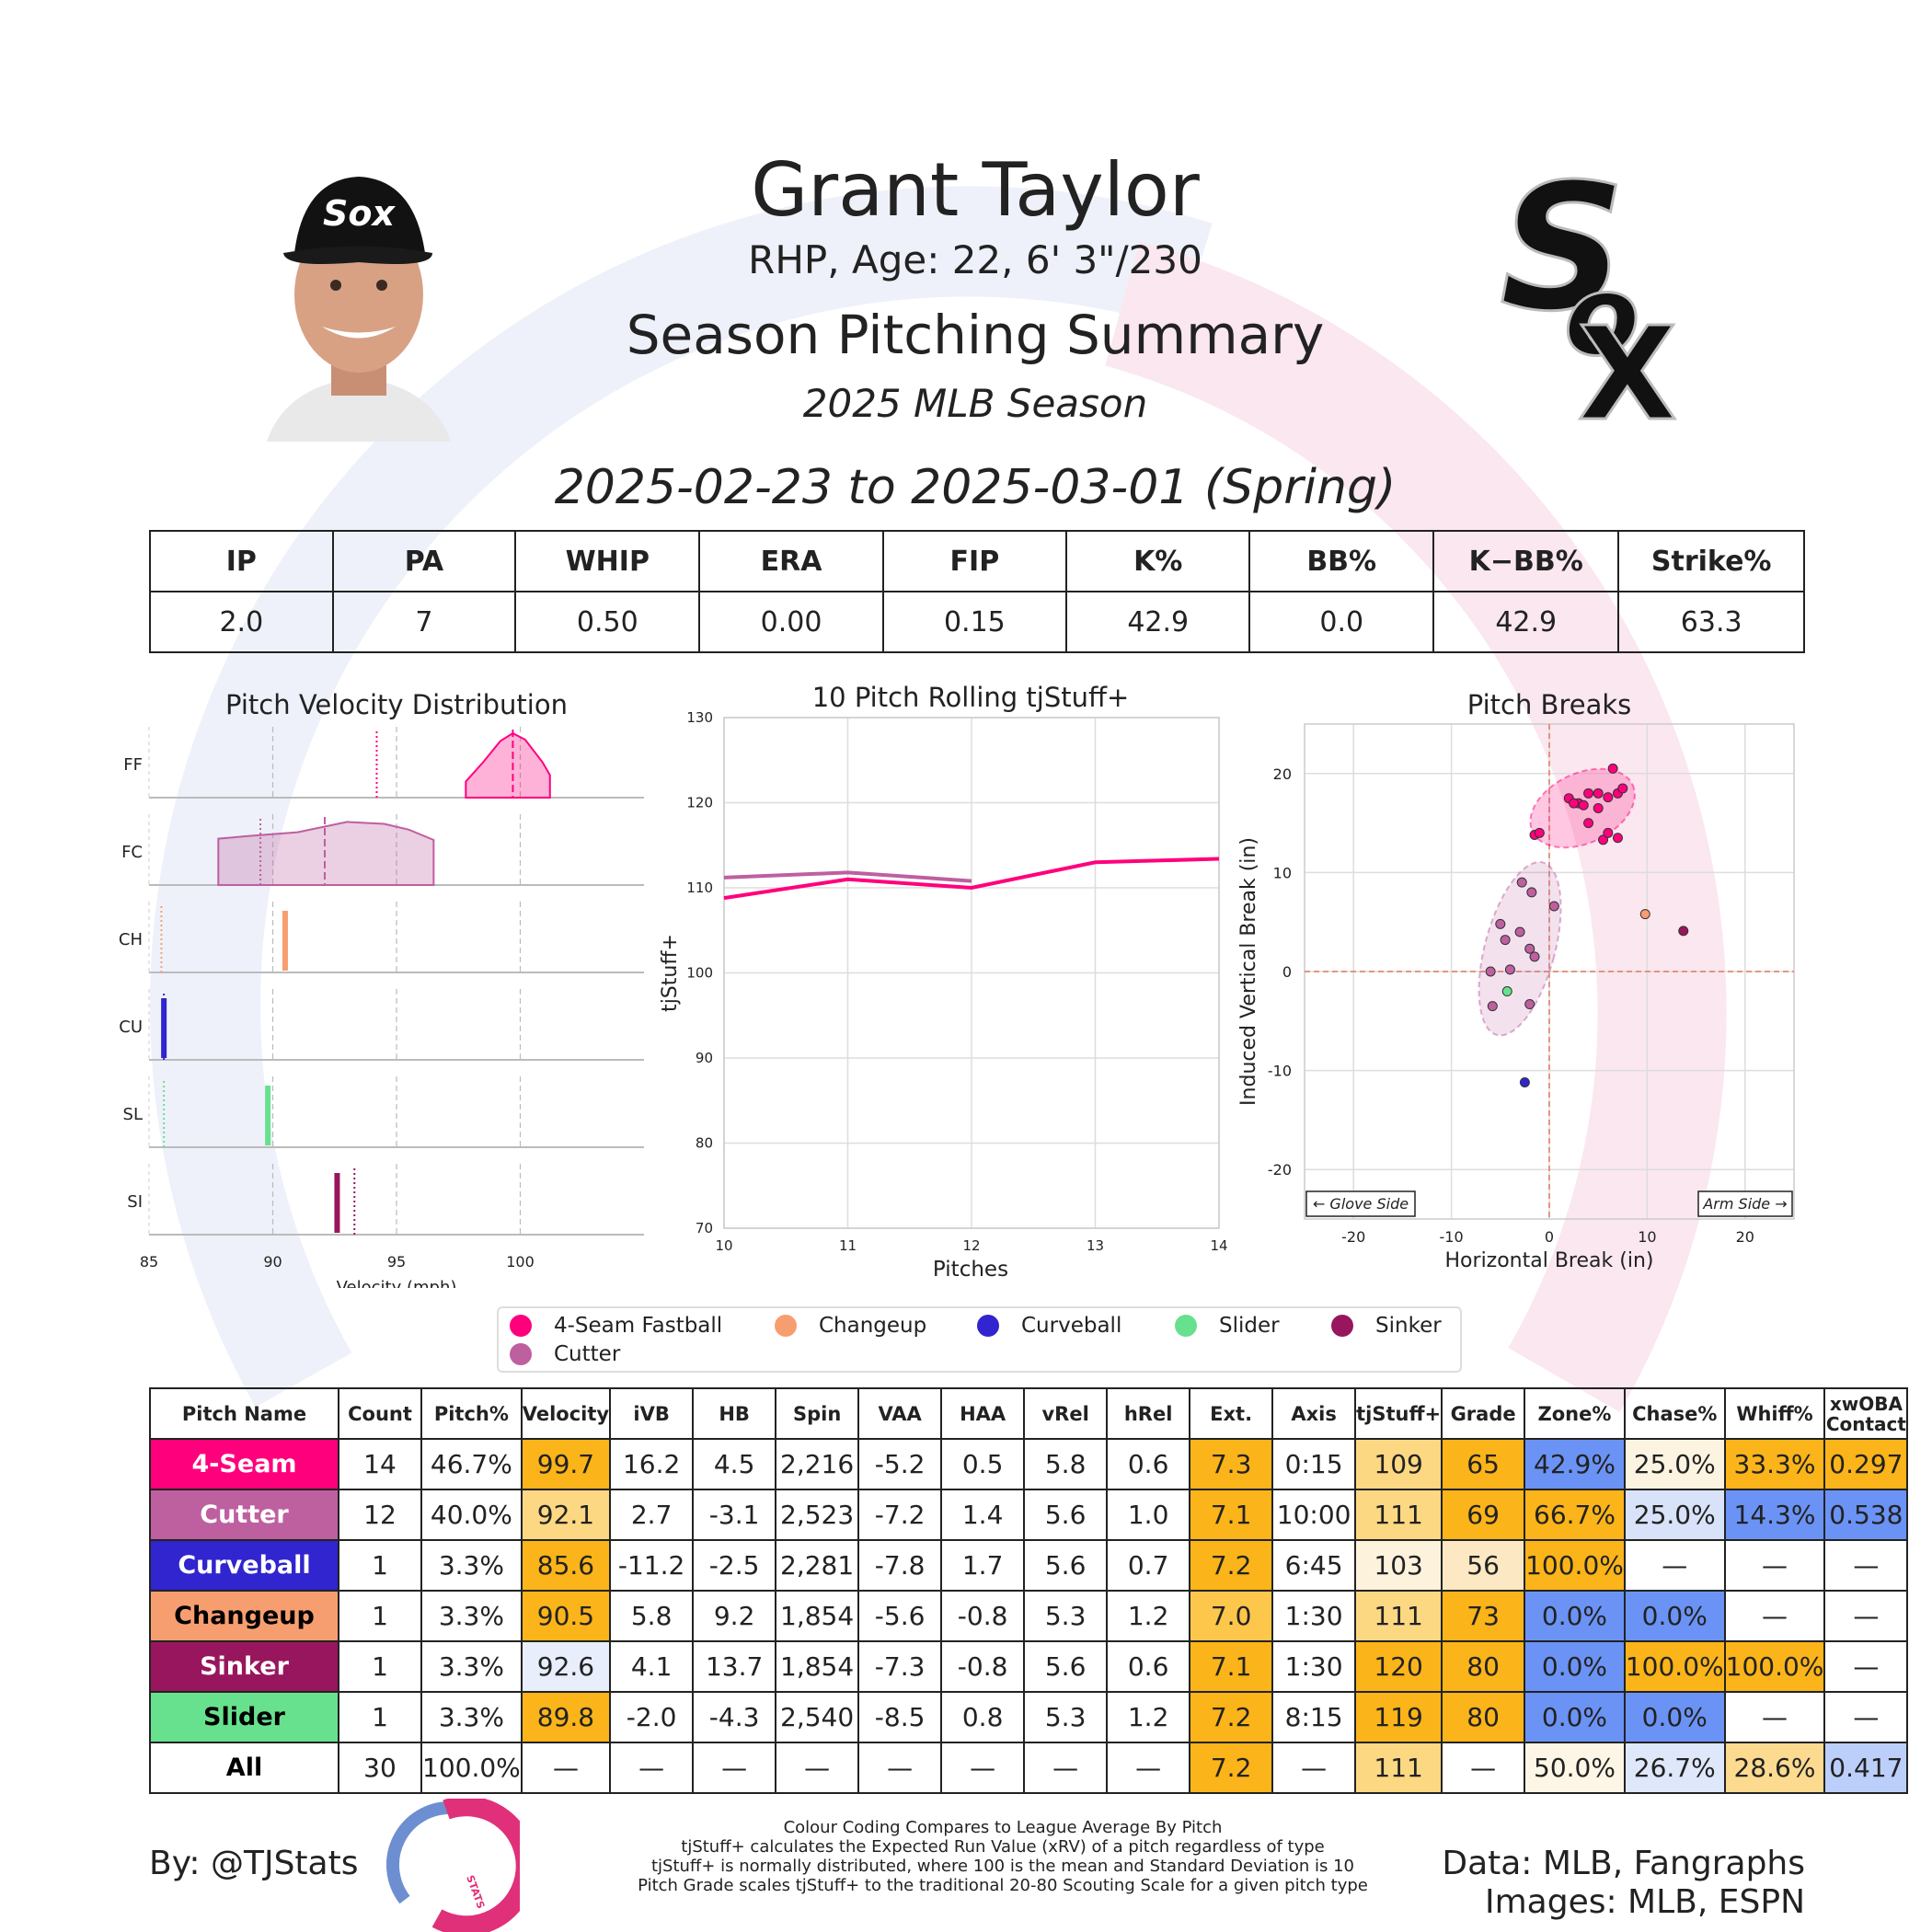 Image resolution: width=1932 pixels, height=1932 pixels. Describe the element at coordinates (1231, 1717) in the screenshot. I see `table-cell: 7.2` at that location.